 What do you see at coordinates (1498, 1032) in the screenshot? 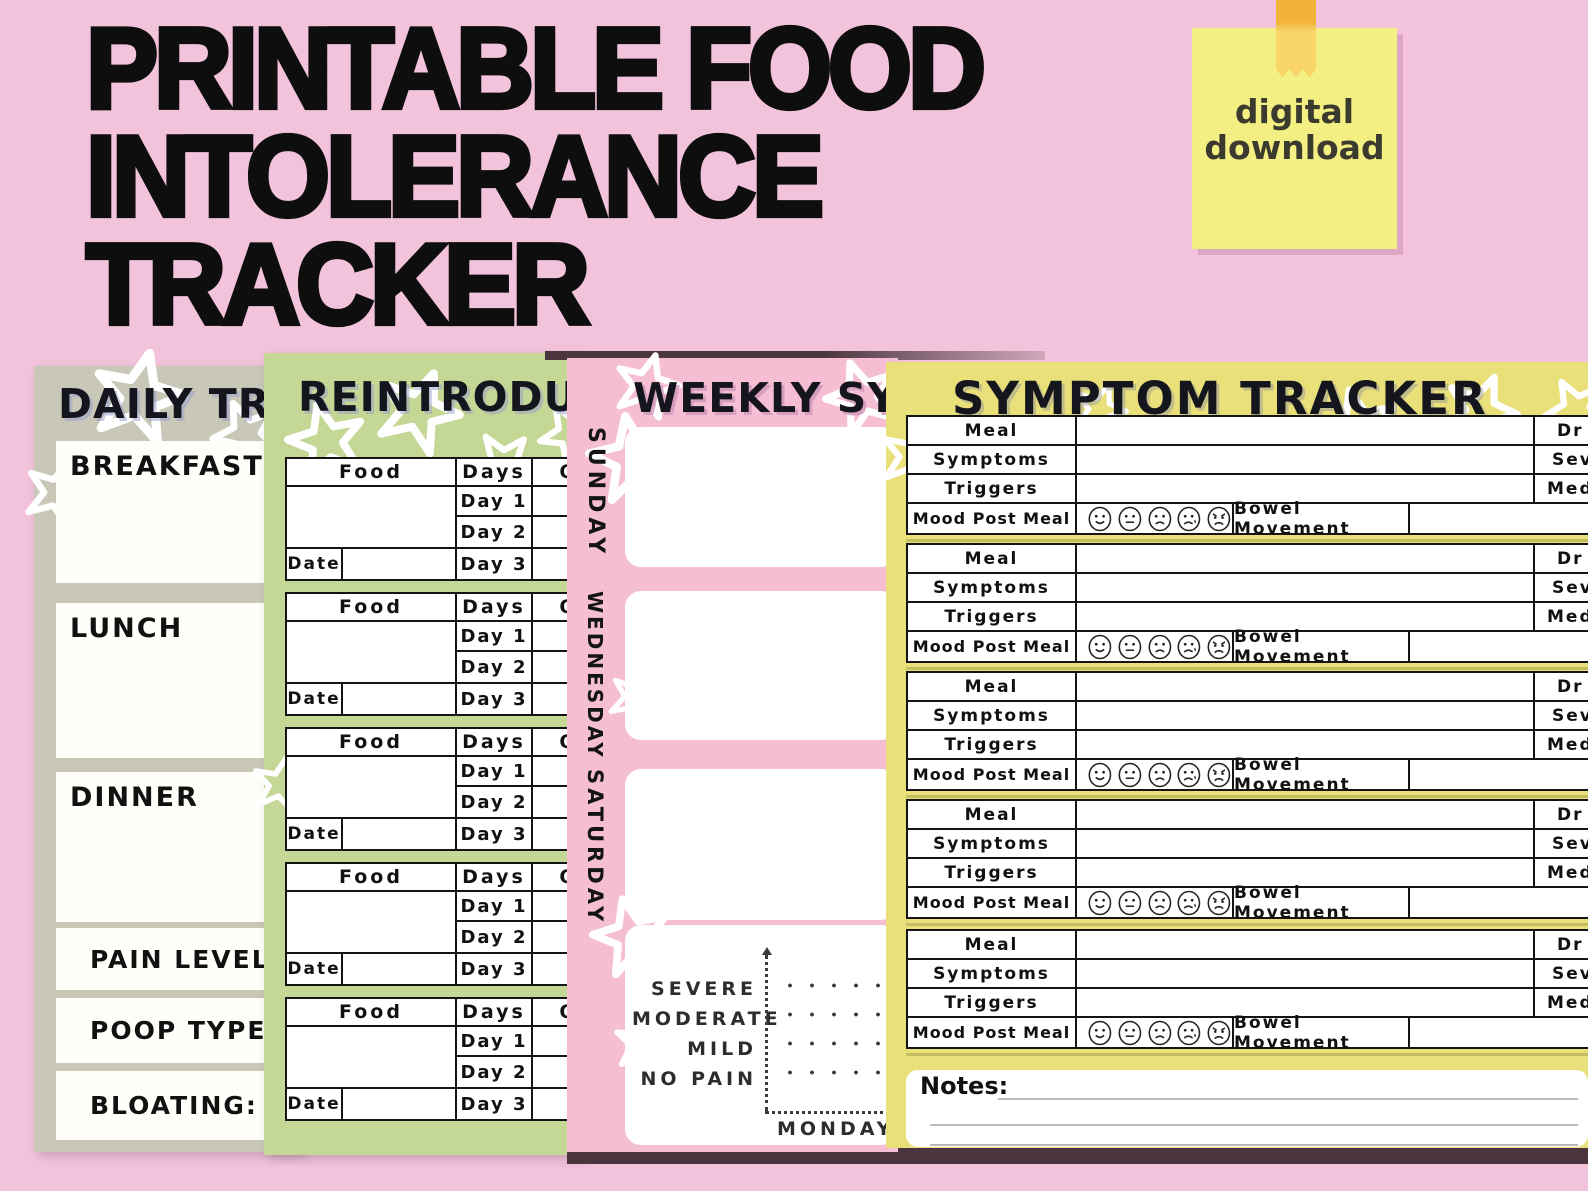
I see `bowel-entry-cell` at bounding box center [1498, 1032].